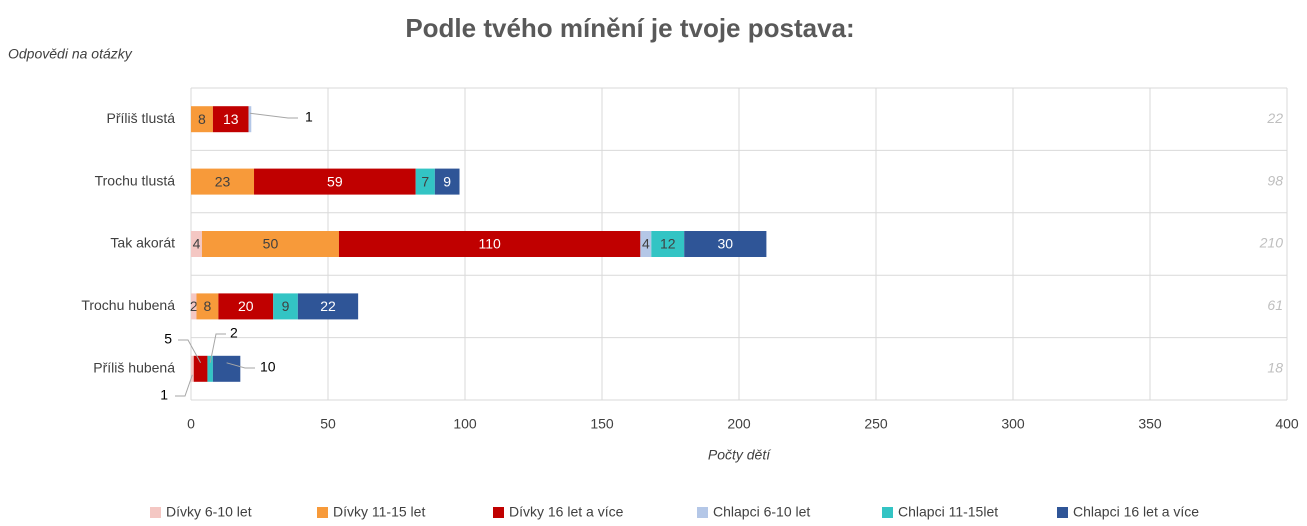 This screenshot has width=1307, height=526. I want to click on total-label: 22, so click(1274, 118).